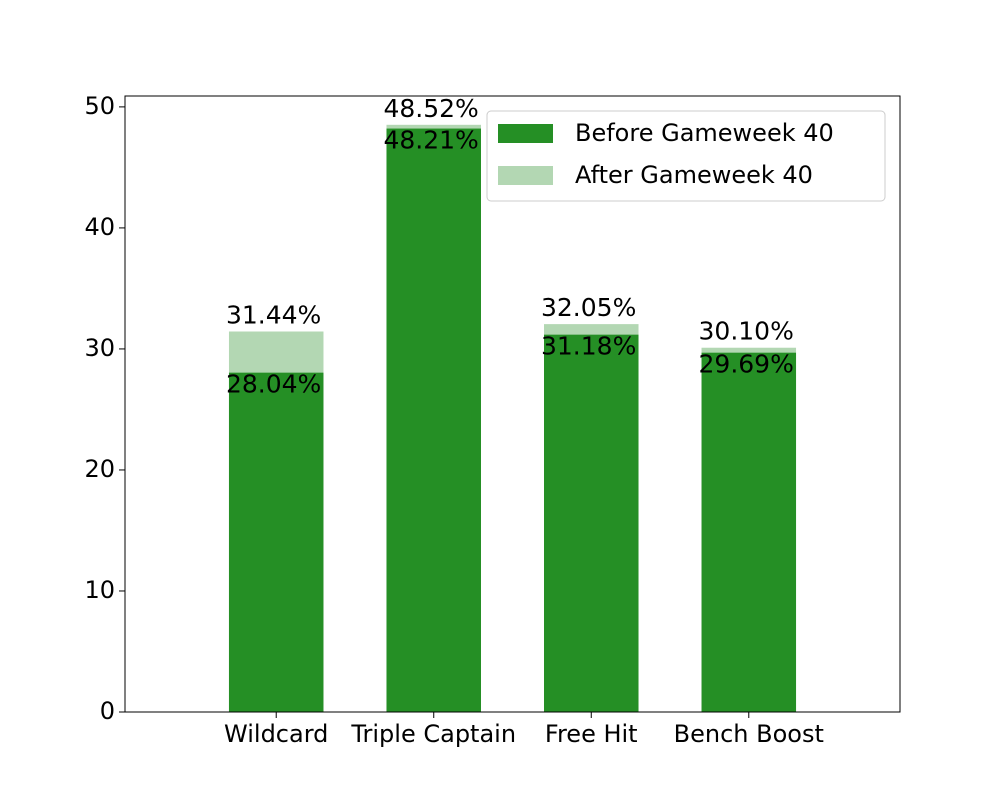 This screenshot has width=1000, height=800. I want to click on y-tick-label: 30, so click(99, 348).